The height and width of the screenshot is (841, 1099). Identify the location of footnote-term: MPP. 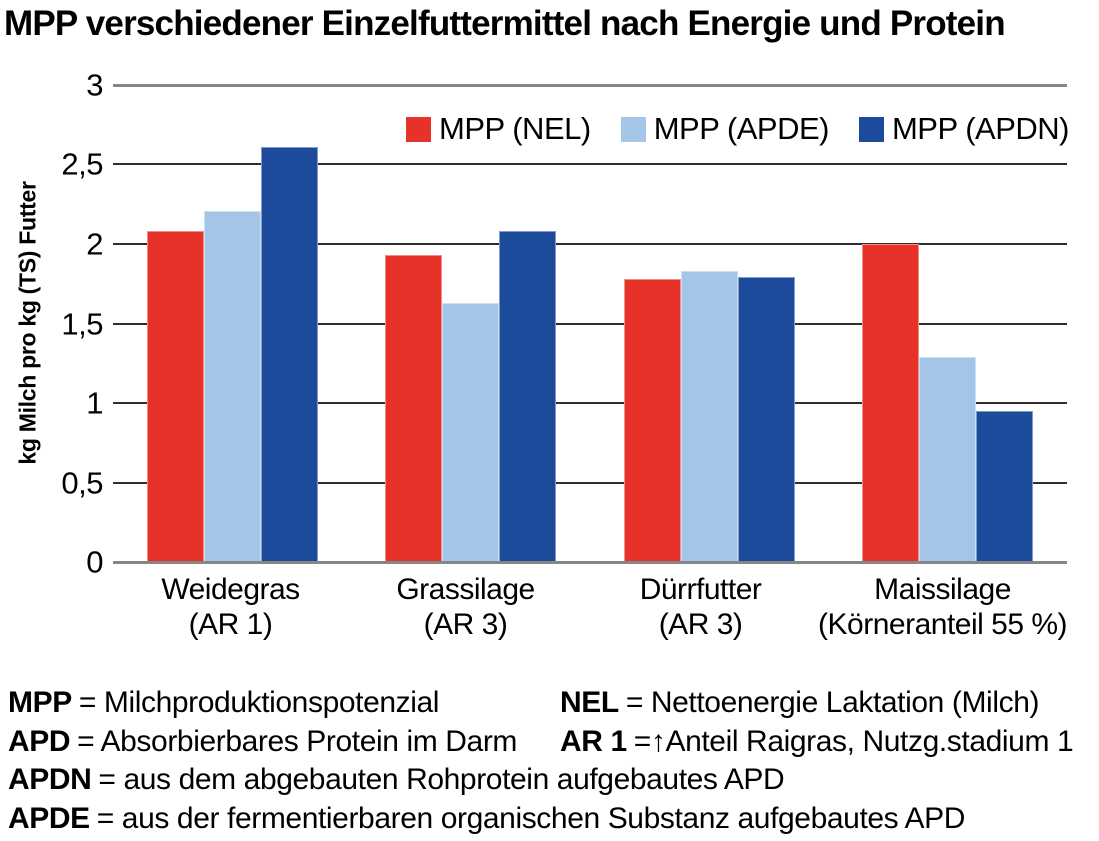
(40, 702).